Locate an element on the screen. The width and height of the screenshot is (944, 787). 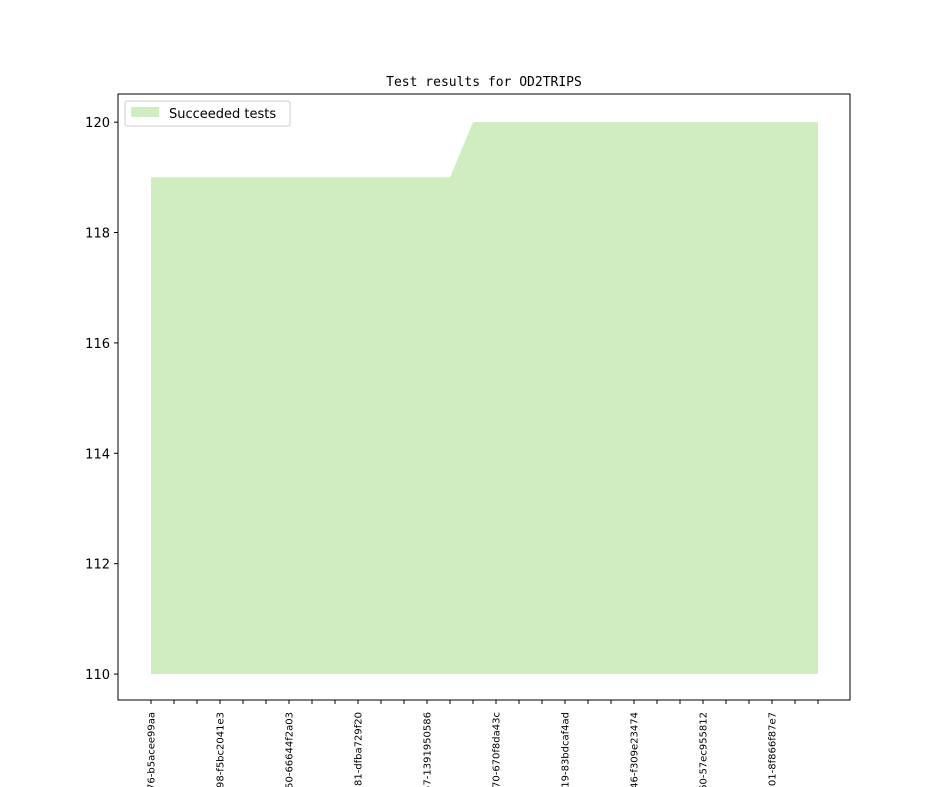
legend: Succeeded tests is located at coordinates (207, 113).